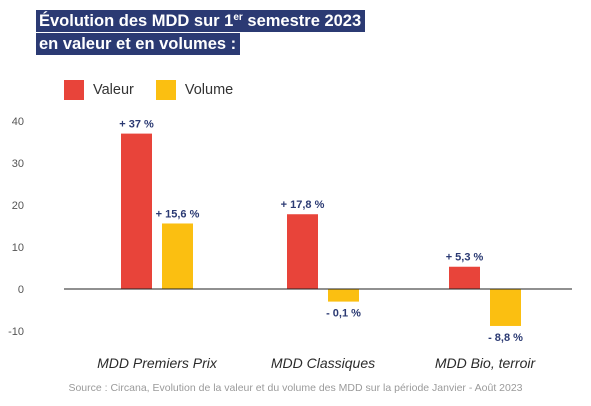 This screenshot has width=591, height=406. I want to click on legend-item-volume: Volume, so click(194, 90).